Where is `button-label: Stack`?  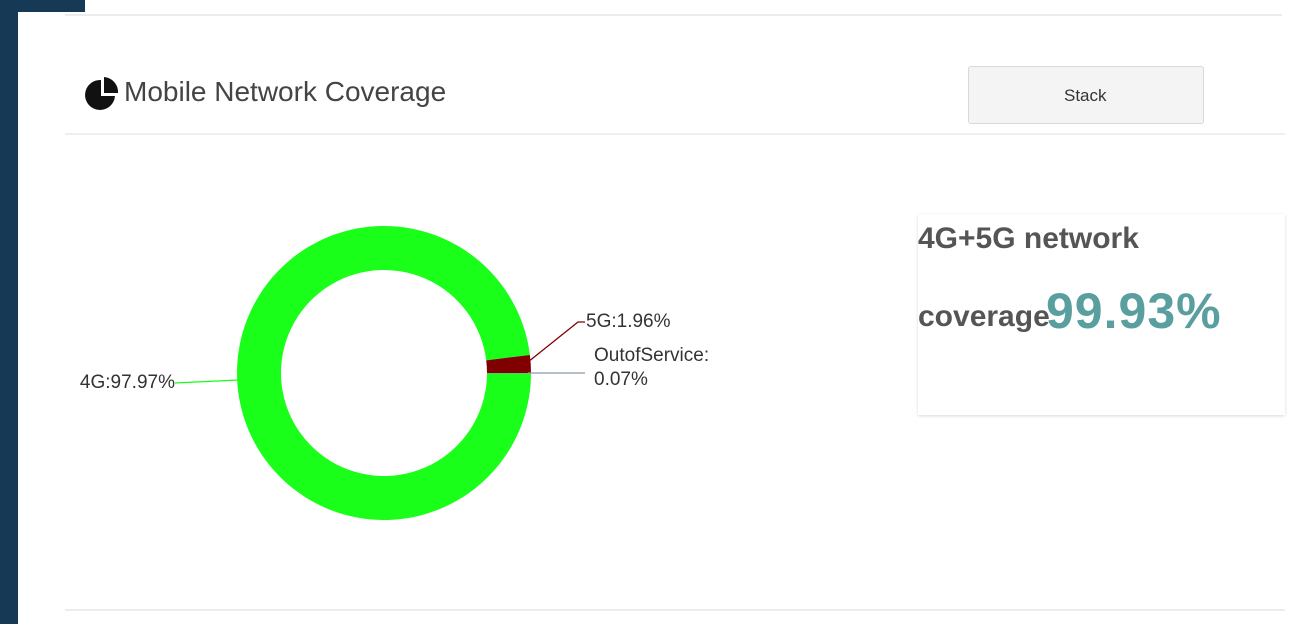 button-label: Stack is located at coordinates (1085, 95).